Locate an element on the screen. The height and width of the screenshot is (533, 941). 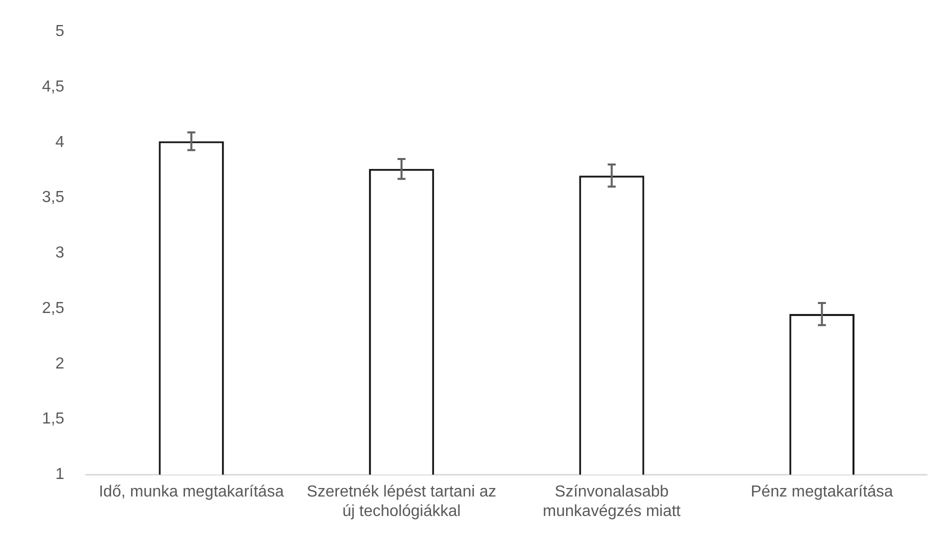
y-tick-label: 2,5 is located at coordinates (53, 308).